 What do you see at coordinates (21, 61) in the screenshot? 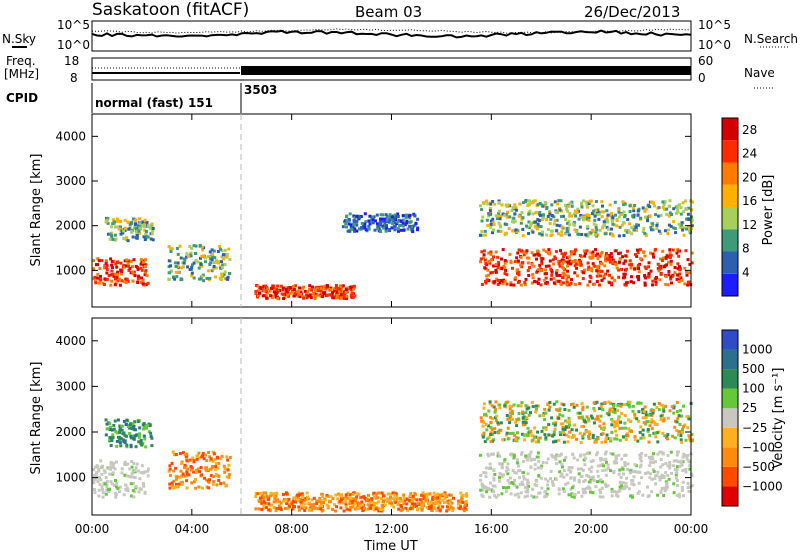
I see `freq-label-1: Freq.` at bounding box center [21, 61].